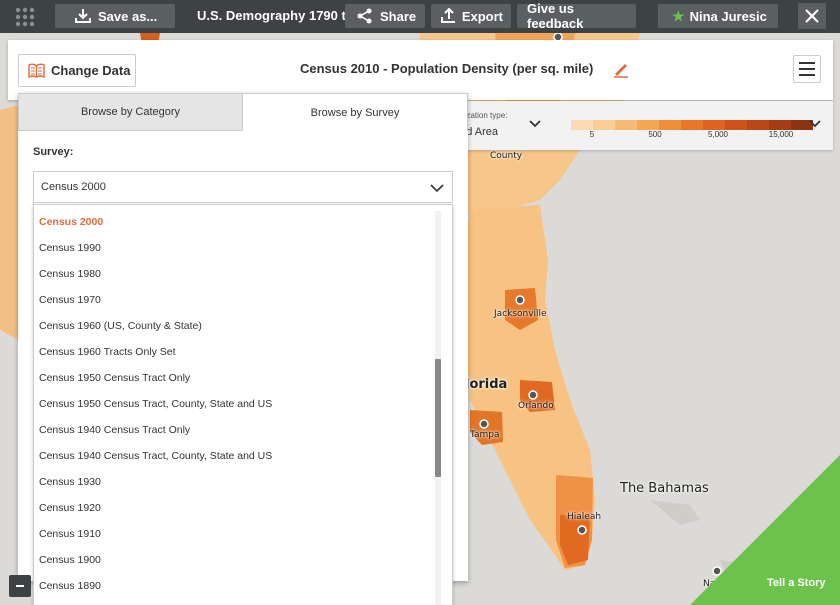 This screenshot has width=840, height=605. I want to click on export-button: Export, so click(471, 16).